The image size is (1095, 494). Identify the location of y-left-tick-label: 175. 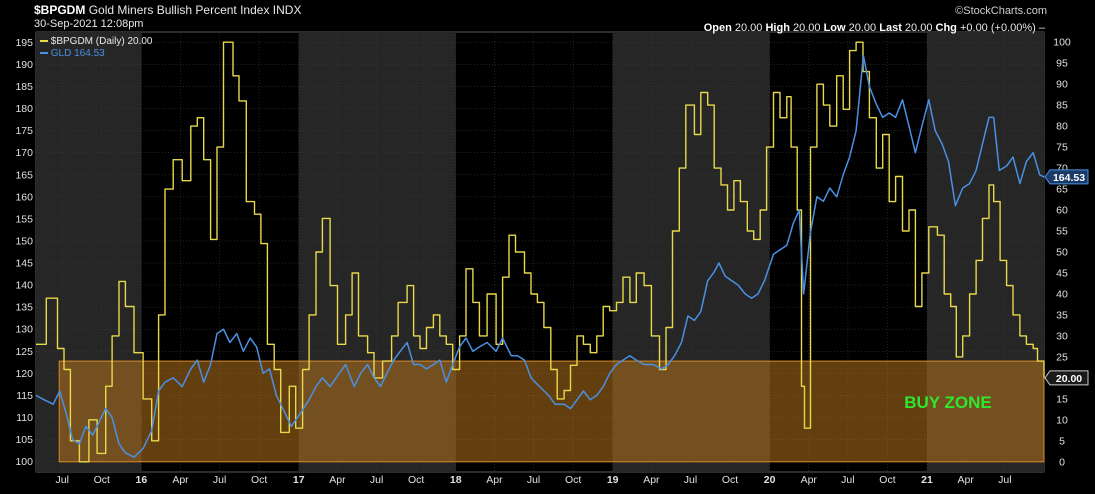
(24, 131).